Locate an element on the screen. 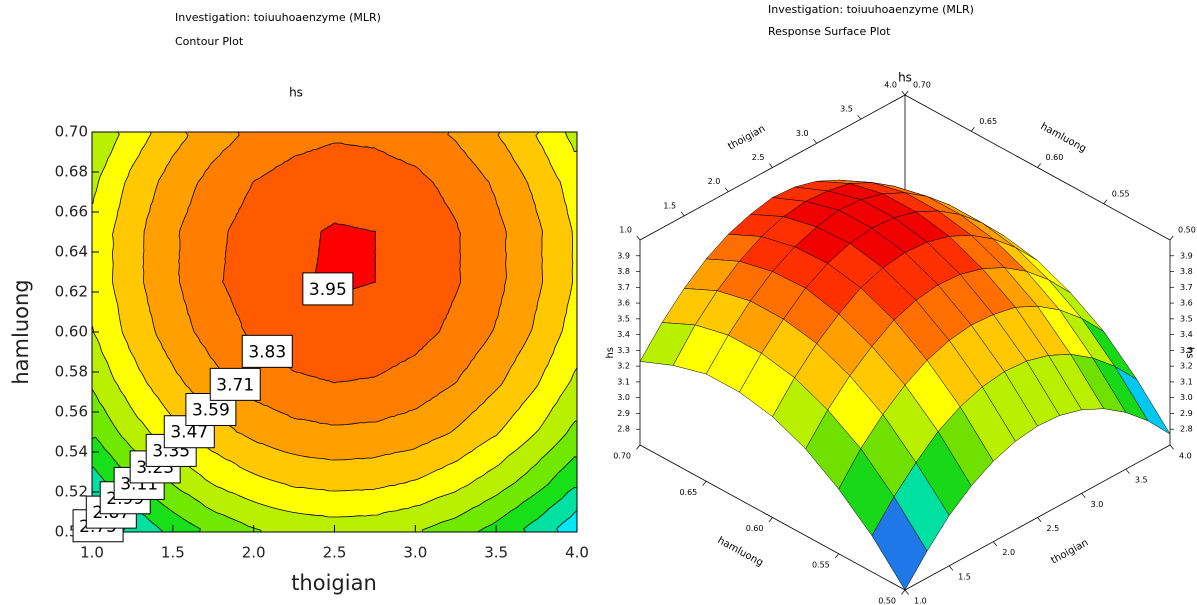 This screenshot has height=605, width=1197. y-tick-label: 0.52 is located at coordinates (71, 492).